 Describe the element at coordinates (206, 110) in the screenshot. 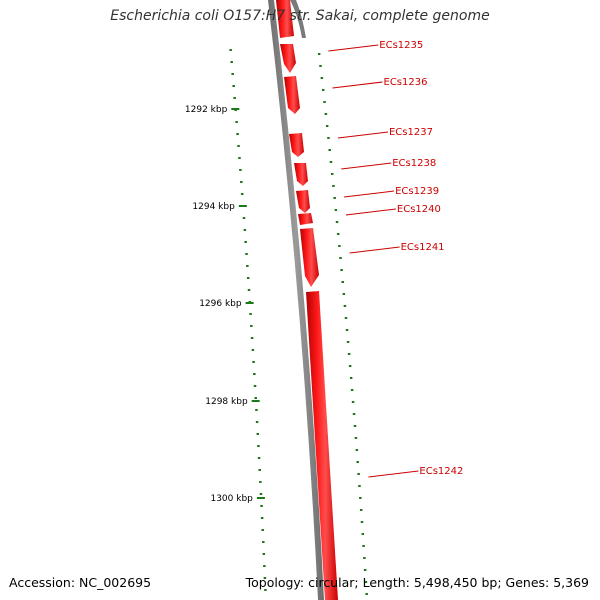

I see `ruler-label: 1292 kbp` at that location.